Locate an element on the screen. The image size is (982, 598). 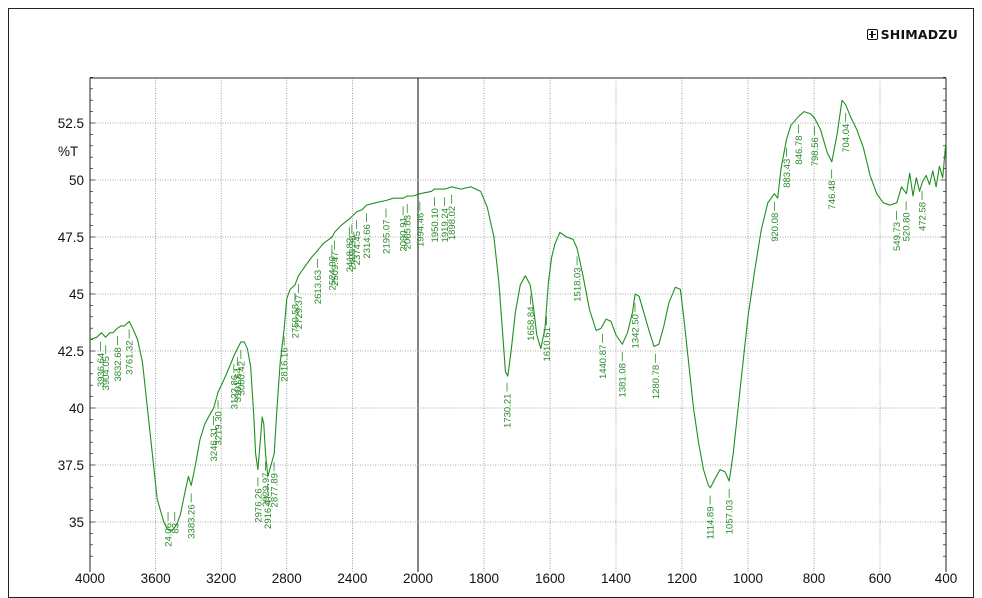
x-tick-label: 3200 is located at coordinates (221, 578).